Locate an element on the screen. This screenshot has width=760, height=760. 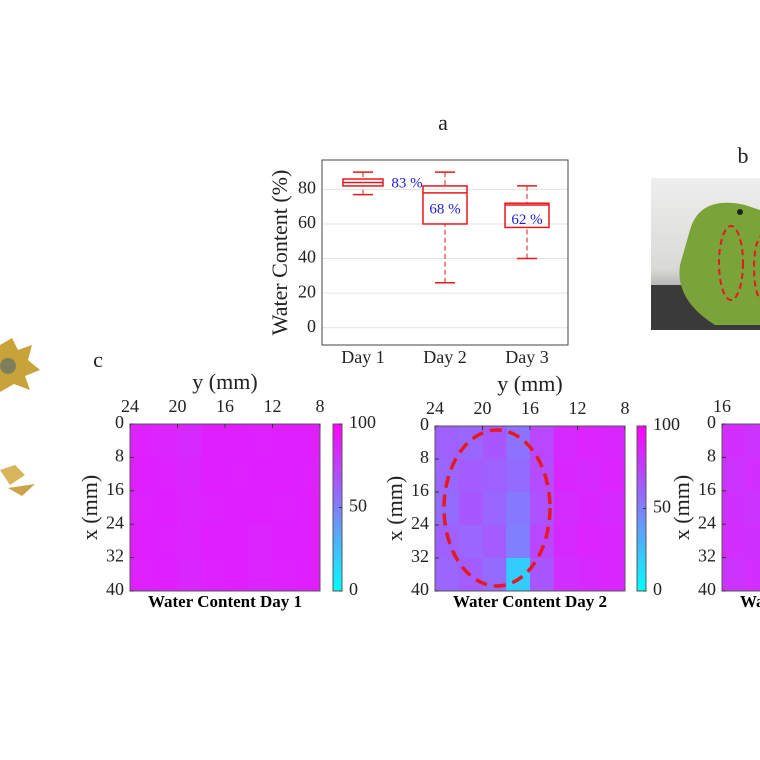
highlight-ellipse is located at coordinates (497, 508).